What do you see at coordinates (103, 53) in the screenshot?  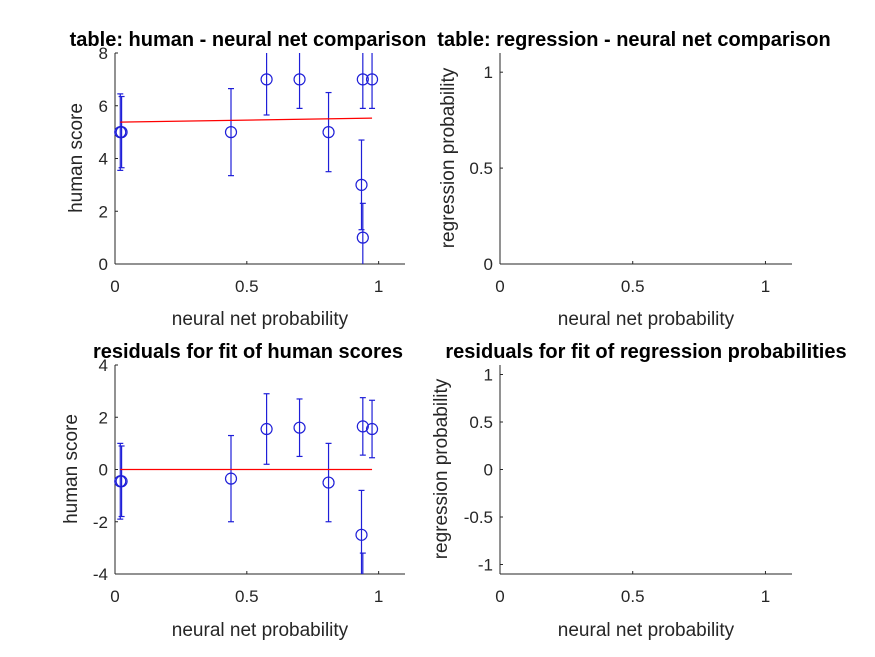 I see `y-tick-label: 8` at bounding box center [103, 53].